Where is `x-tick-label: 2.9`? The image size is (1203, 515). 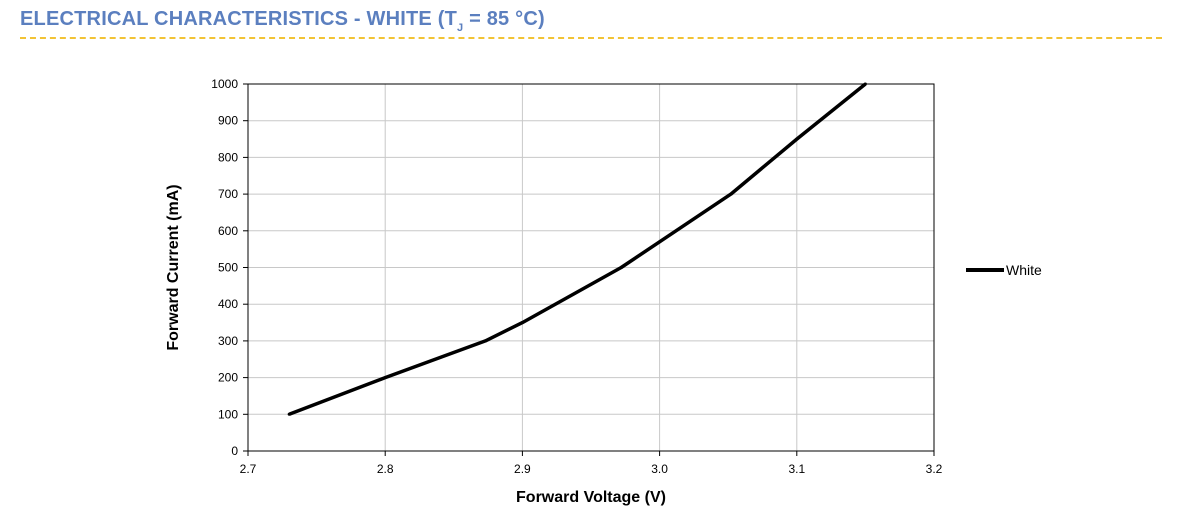 x-tick-label: 2.9 is located at coordinates (522, 469).